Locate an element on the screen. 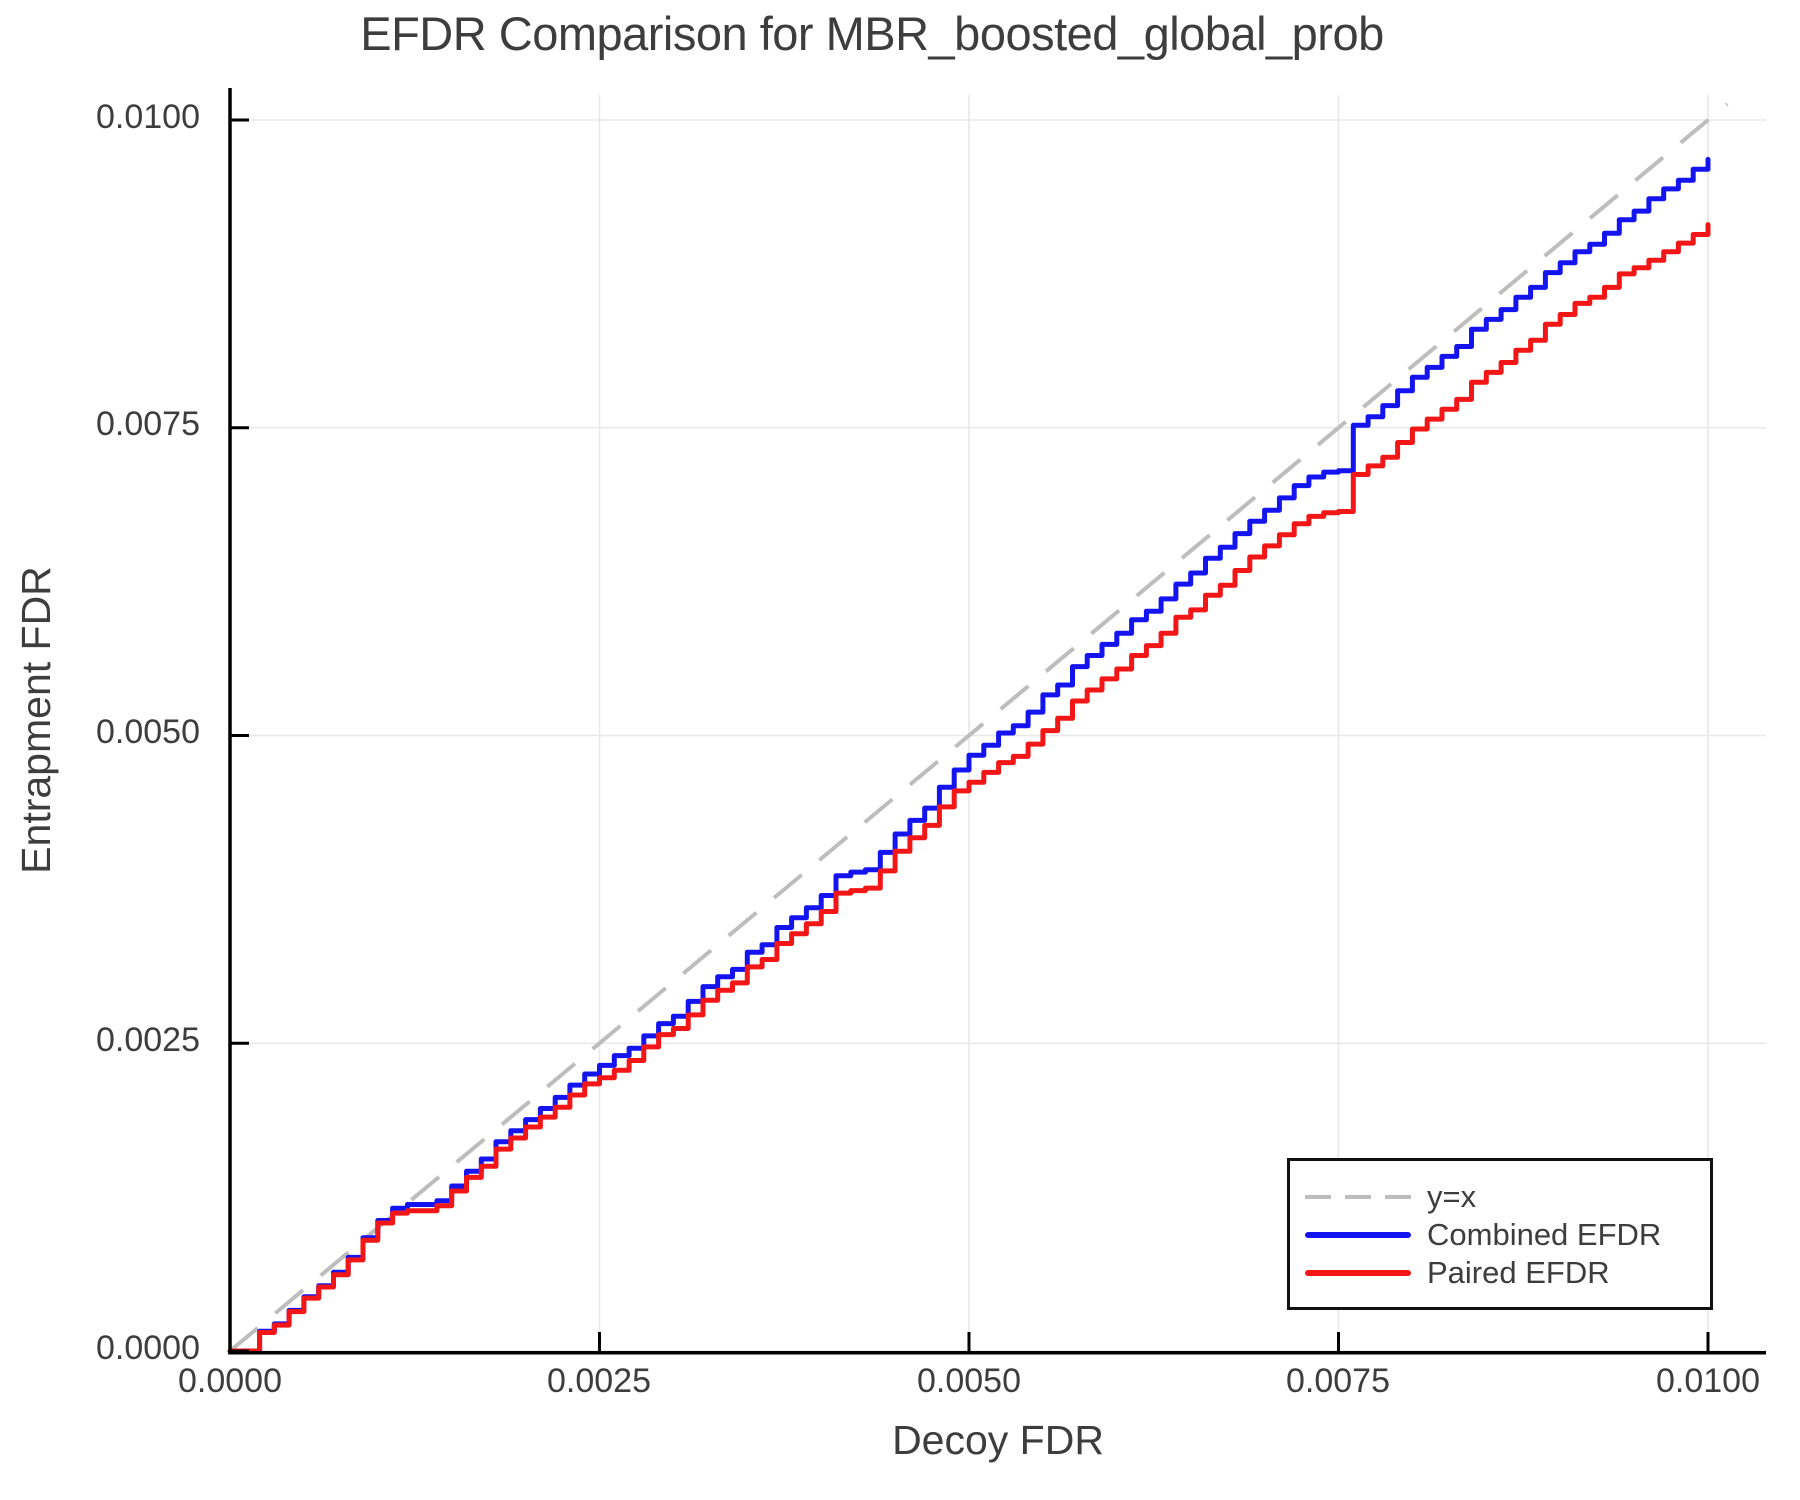  y-tick-label-0: 0.0000 is located at coordinates (148, 1348).